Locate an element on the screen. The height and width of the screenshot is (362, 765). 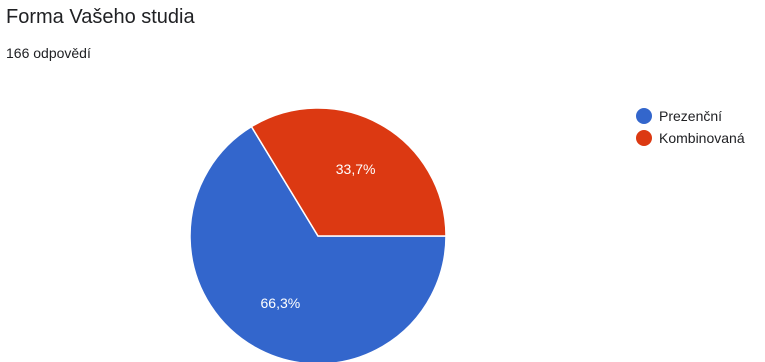
chart-legend: Prezenční Kombinovaná is located at coordinates (690, 127).